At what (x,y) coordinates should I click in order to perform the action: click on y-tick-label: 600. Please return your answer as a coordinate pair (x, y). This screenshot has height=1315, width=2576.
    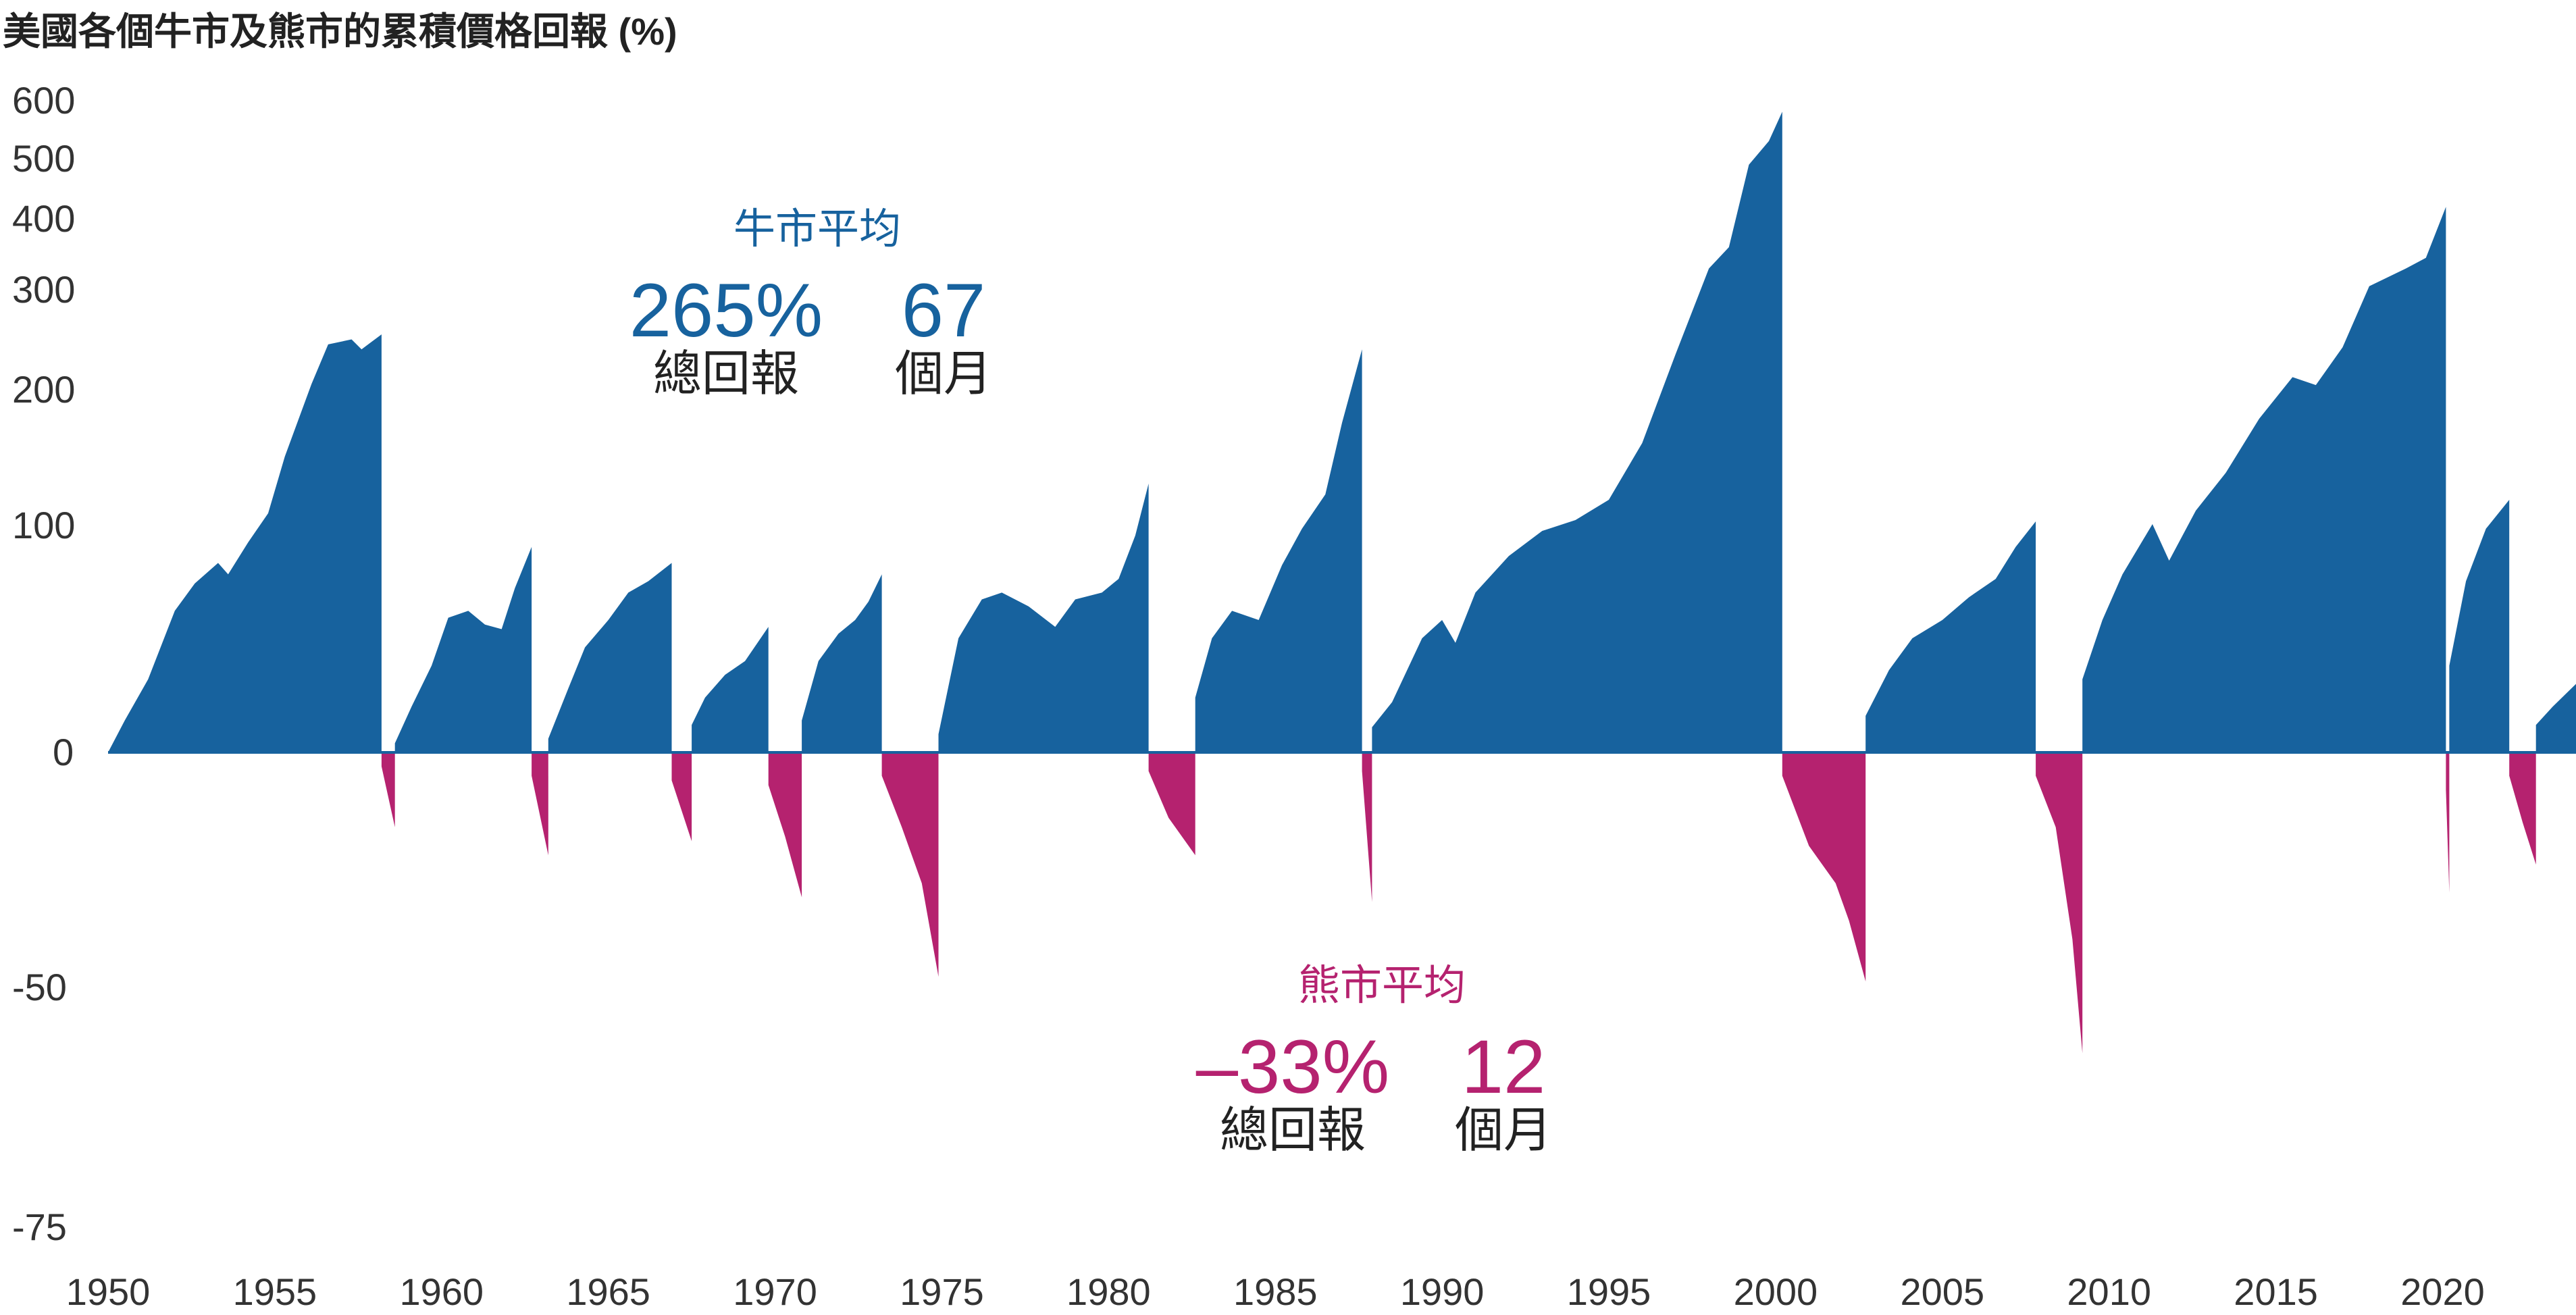
    Looking at the image, I should click on (44, 100).